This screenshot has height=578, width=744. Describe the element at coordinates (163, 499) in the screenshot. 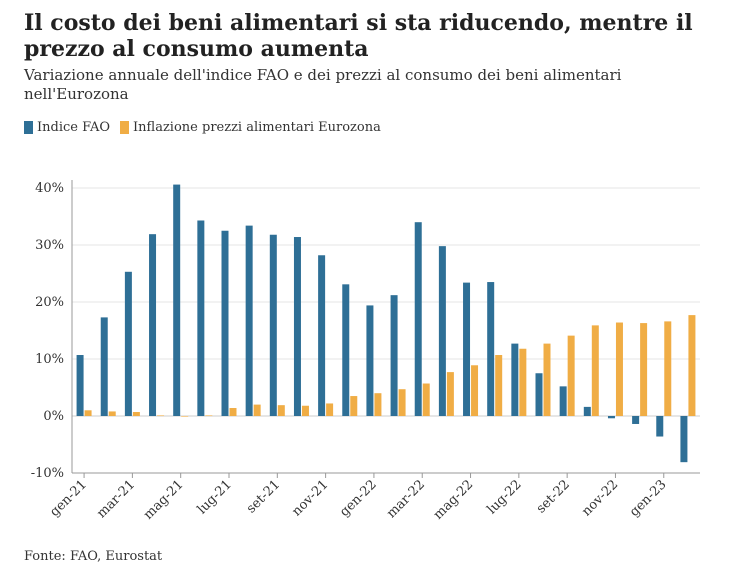

I see `x-tick-label: mag-21` at that location.